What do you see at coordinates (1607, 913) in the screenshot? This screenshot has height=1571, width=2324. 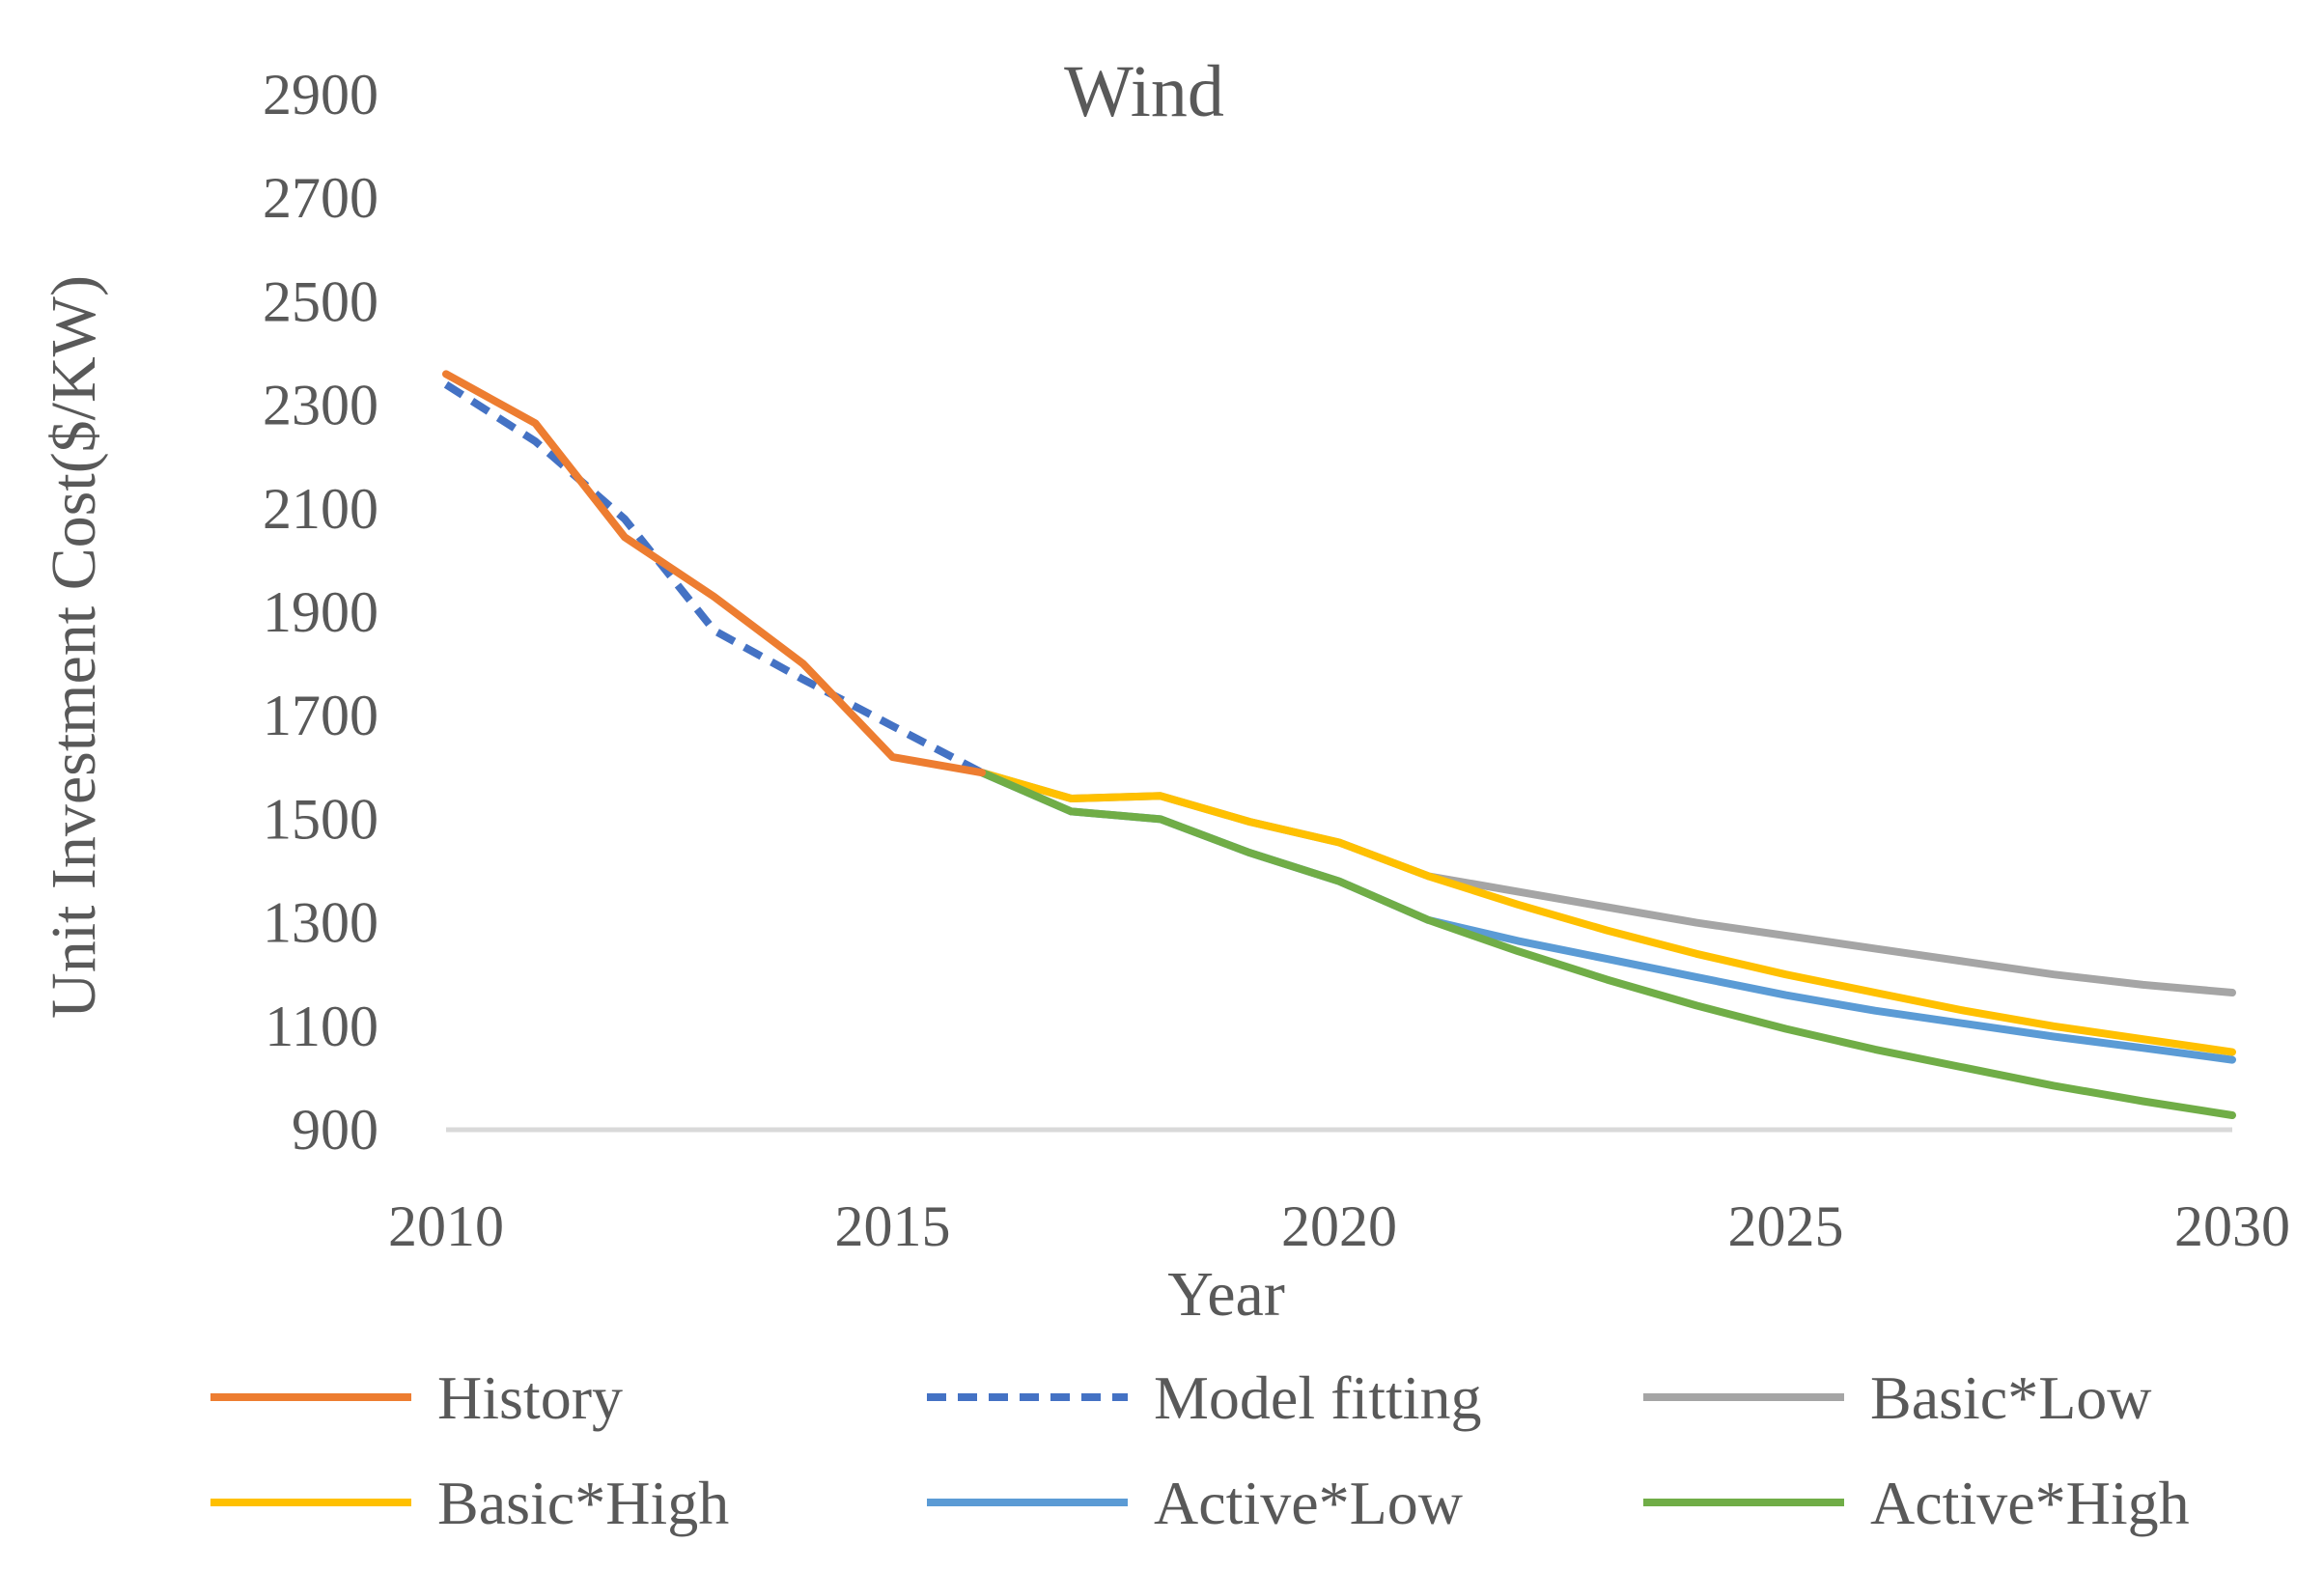 I see `series-line-basic-high` at bounding box center [1607, 913].